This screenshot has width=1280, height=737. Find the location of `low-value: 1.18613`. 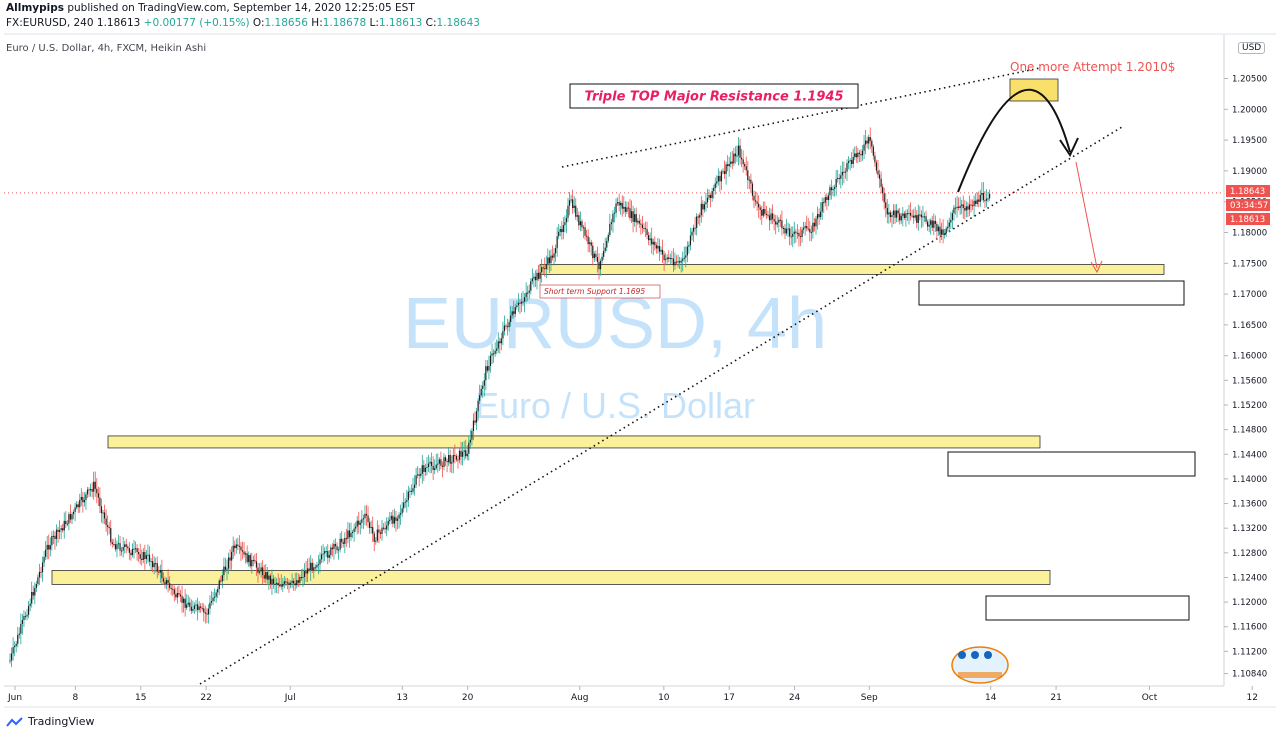

low-value: 1.18613 is located at coordinates (400, 23).